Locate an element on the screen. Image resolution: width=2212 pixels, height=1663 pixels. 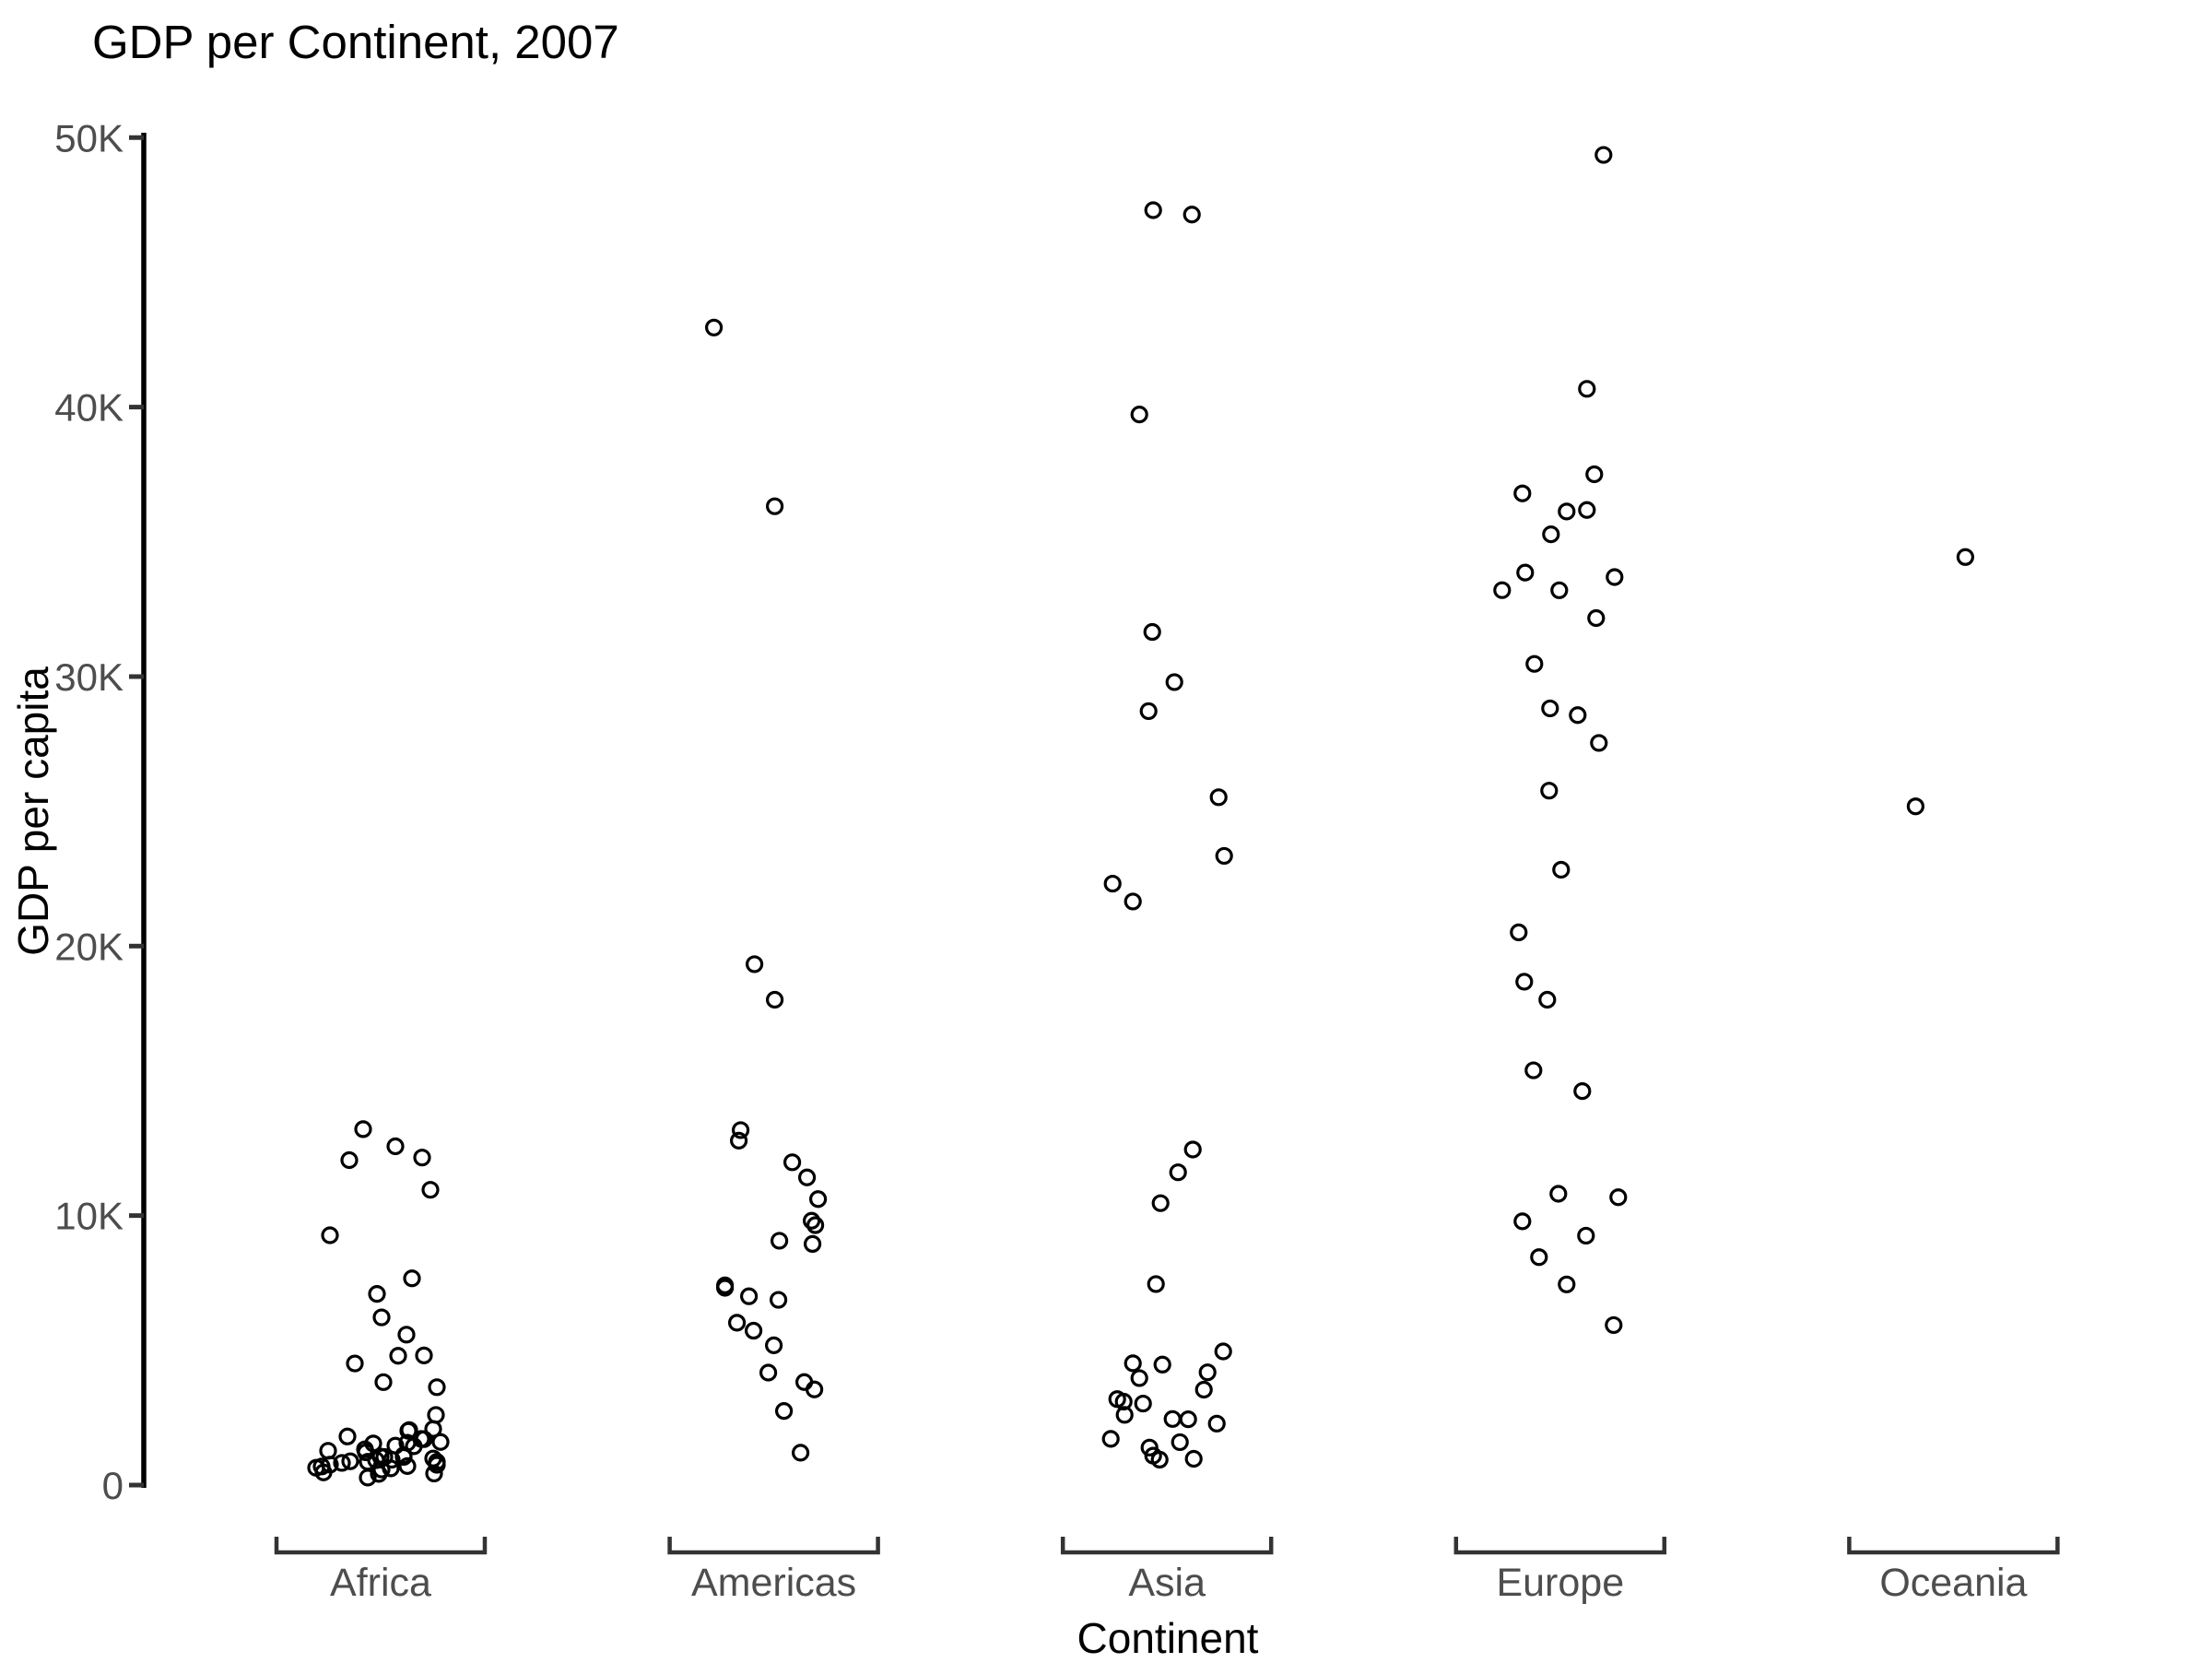
data-point-united-kingdom is located at coordinates (1559, 590).